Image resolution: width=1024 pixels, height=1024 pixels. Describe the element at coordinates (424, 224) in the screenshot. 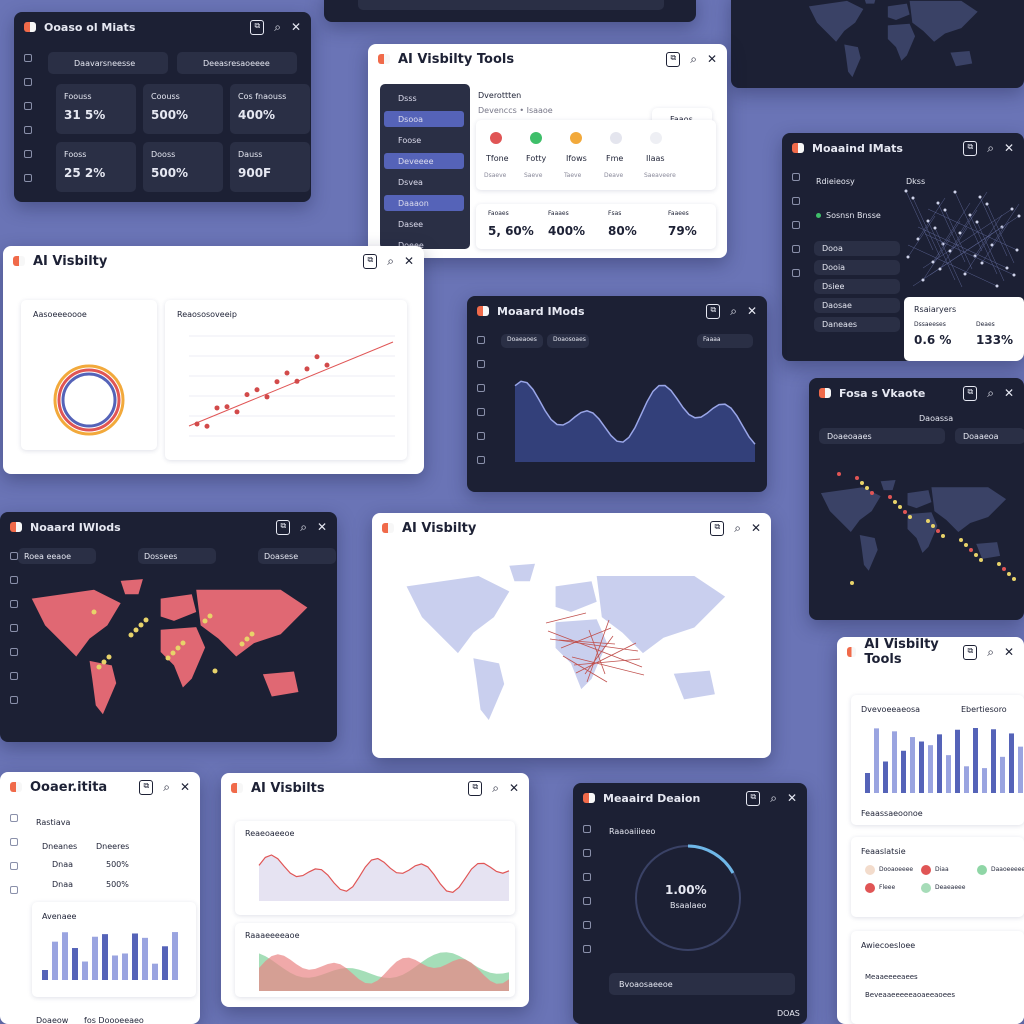

I see `menu-item: Dasee` at that location.